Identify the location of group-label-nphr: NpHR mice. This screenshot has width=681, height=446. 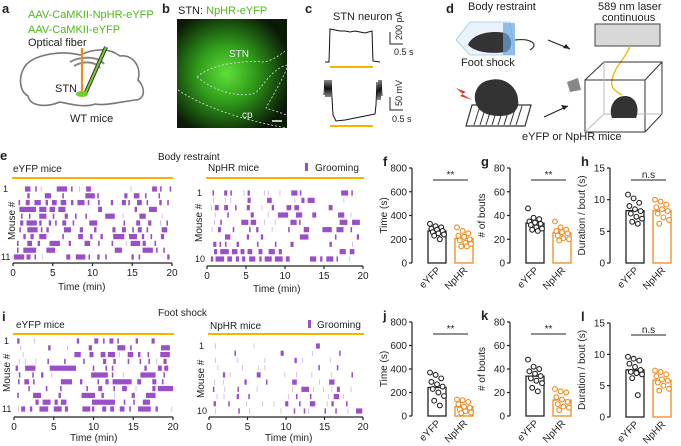
(234, 168).